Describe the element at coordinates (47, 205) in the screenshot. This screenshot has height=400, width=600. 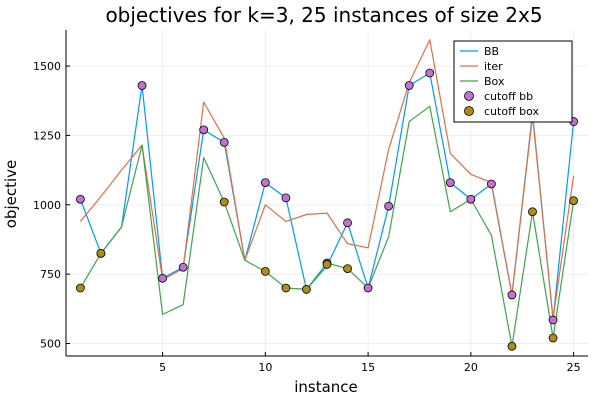
I see `y-tick-label: 1000` at that location.